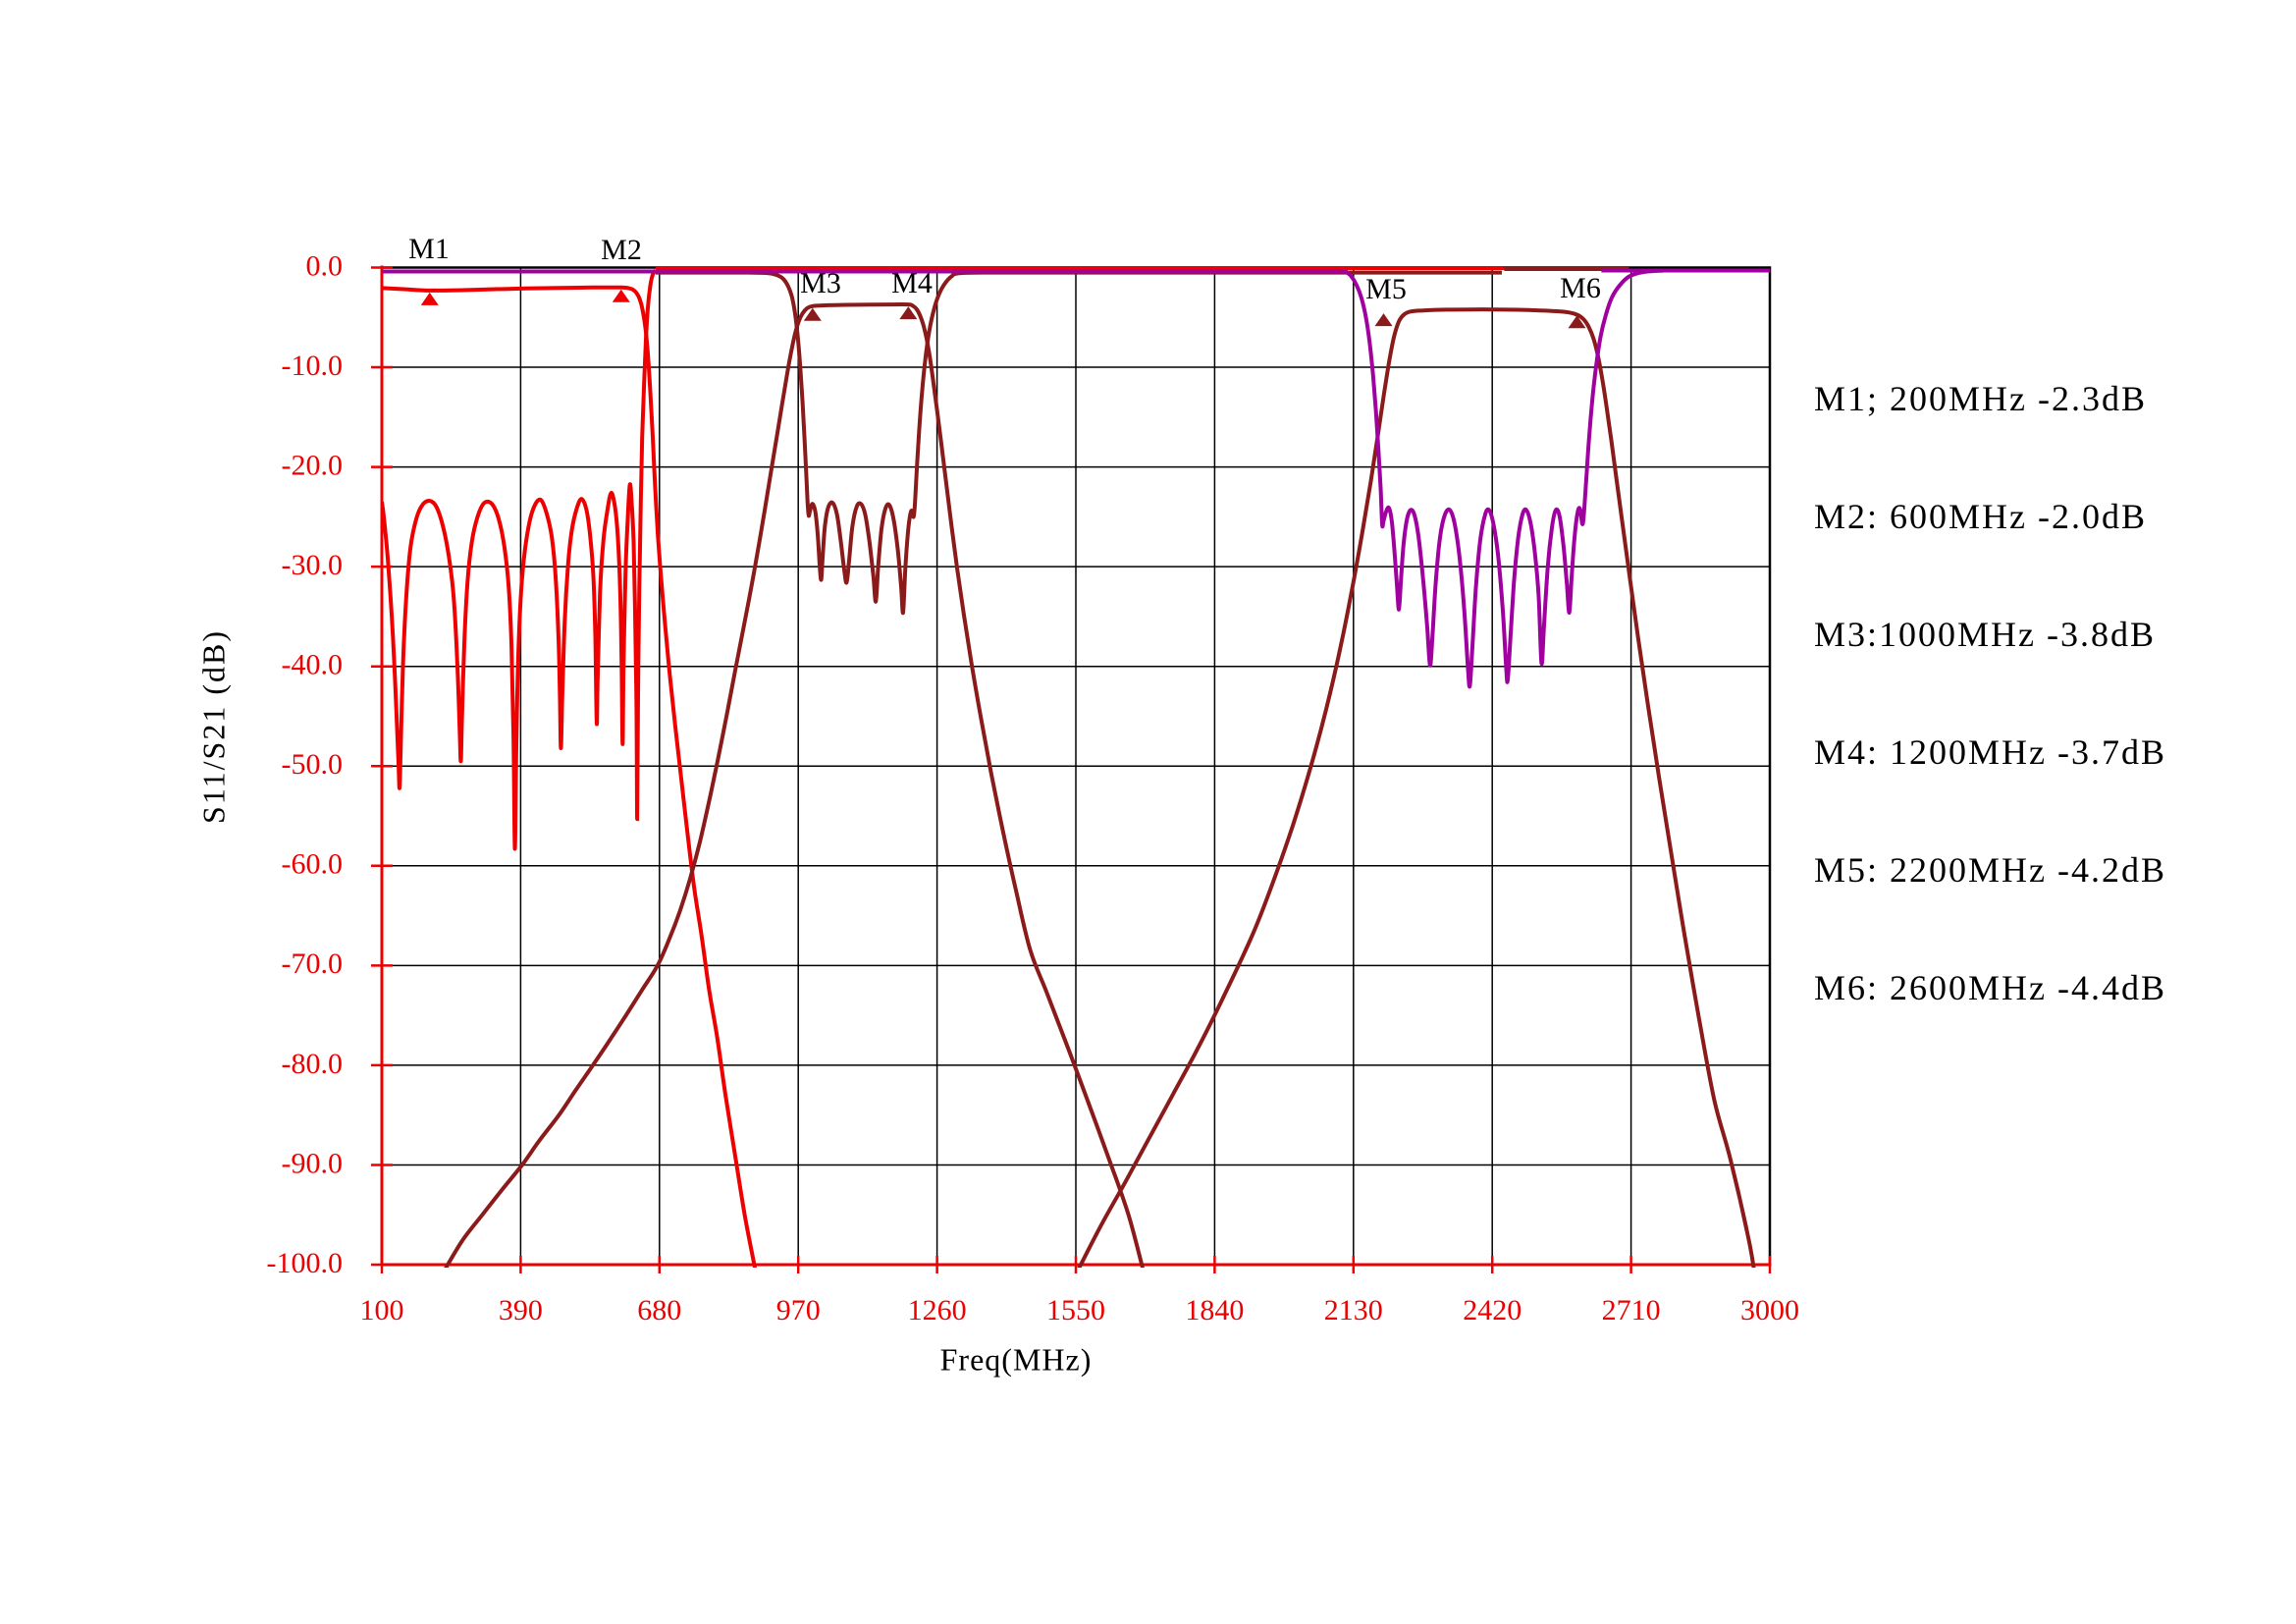  I want to click on y-tick-label: -70.0, so click(313, 963).